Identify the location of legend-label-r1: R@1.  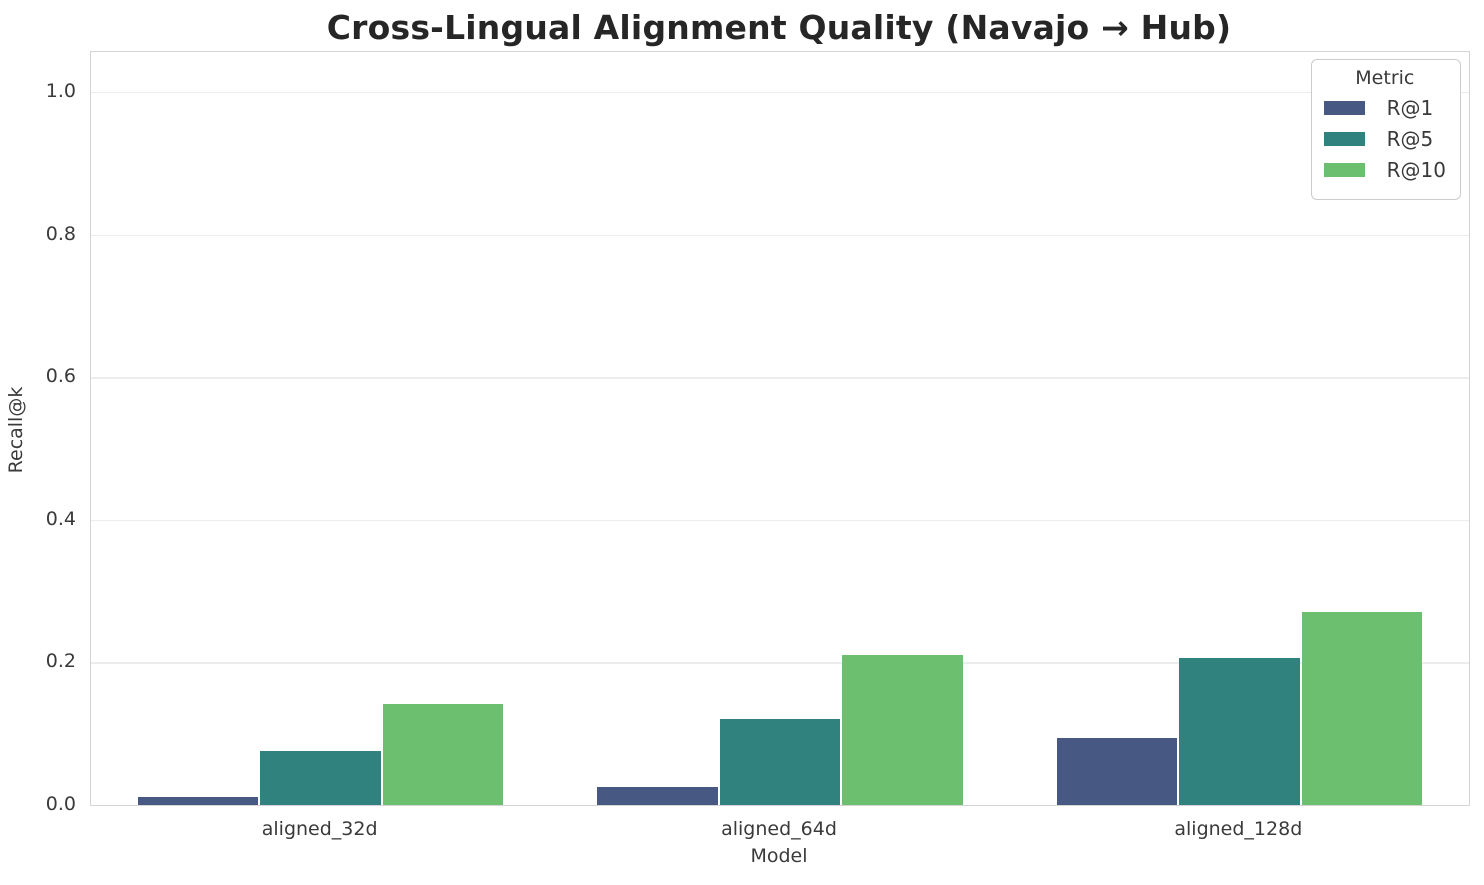
(1410, 108).